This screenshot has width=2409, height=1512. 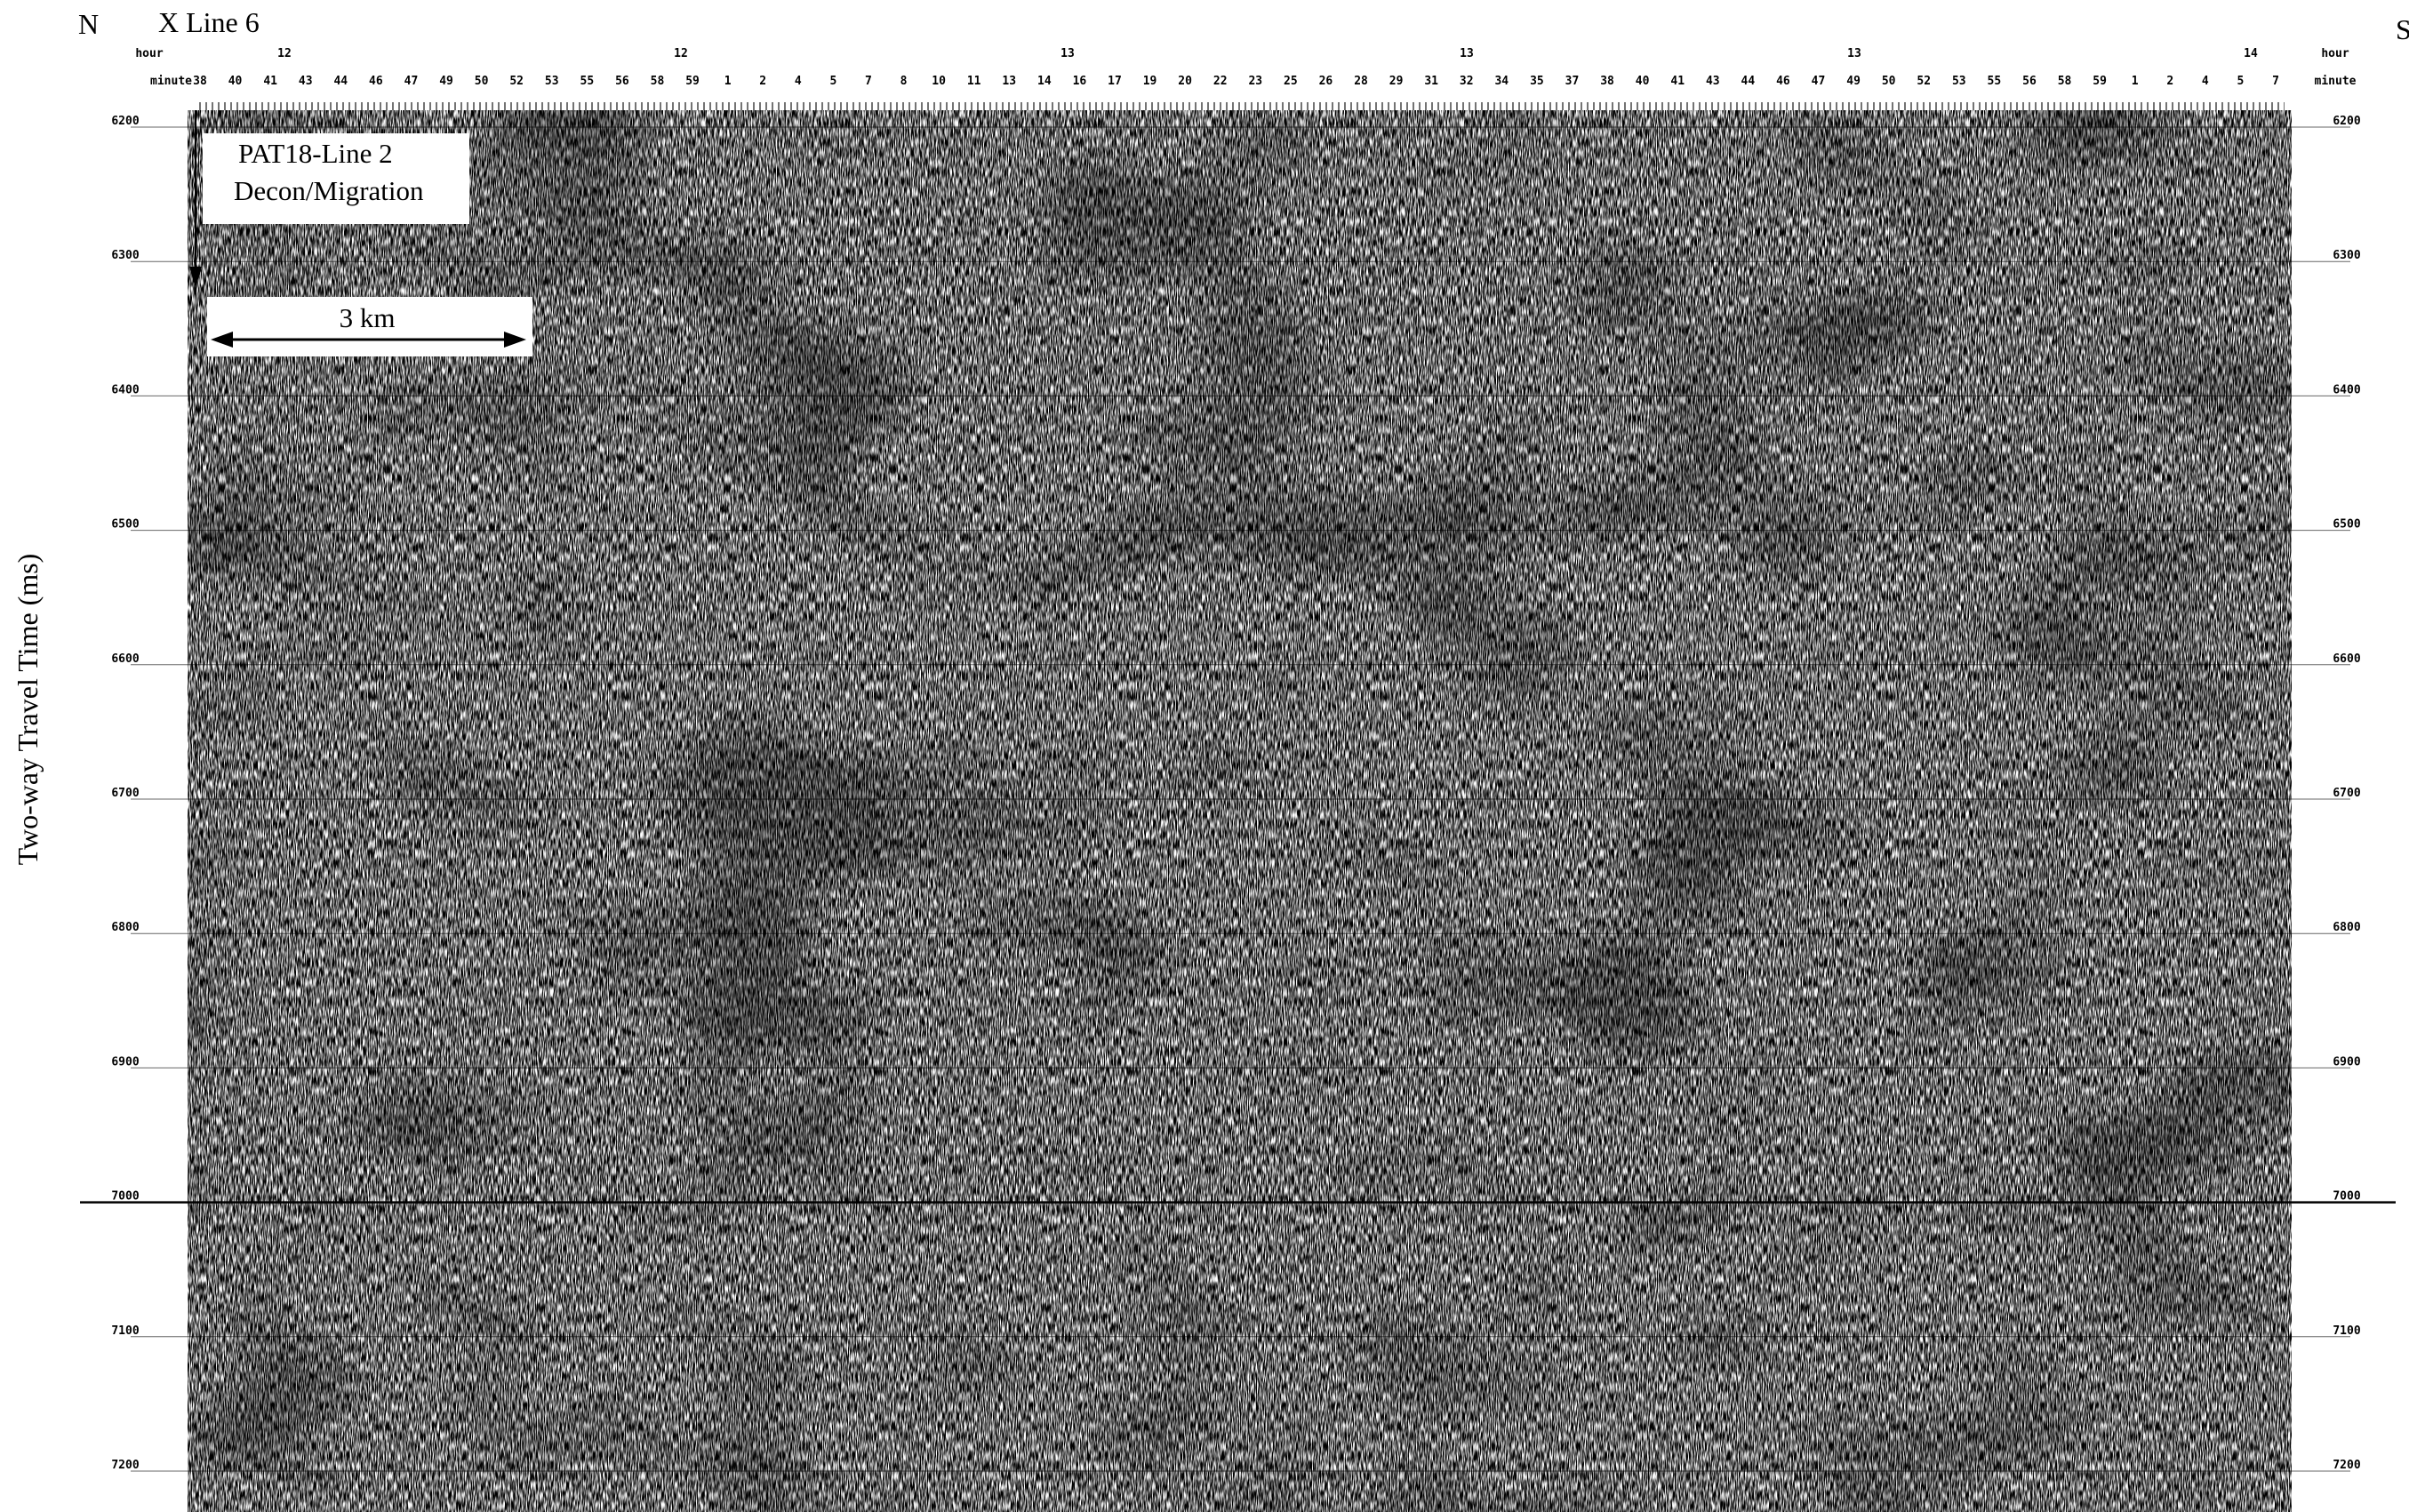 What do you see at coordinates (1326, 81) in the screenshot?
I see `minute-tick-label: 26` at bounding box center [1326, 81].